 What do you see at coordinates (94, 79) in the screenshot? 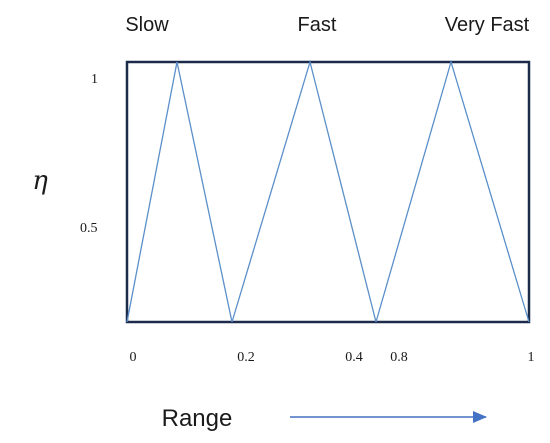
I see `y-tick-label-1: 1` at bounding box center [94, 79].